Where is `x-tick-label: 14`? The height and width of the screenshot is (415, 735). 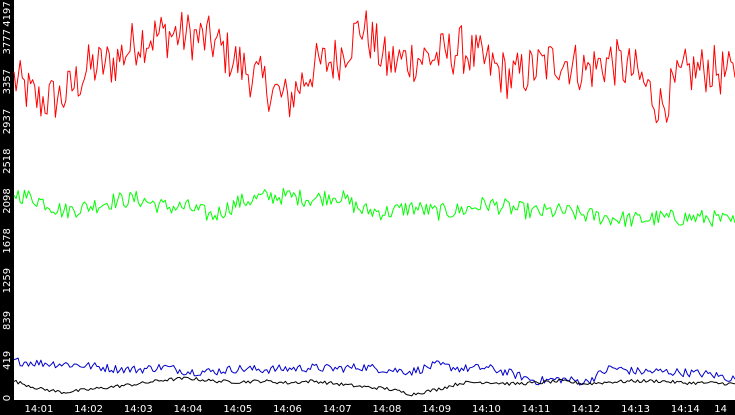
x-tick-label: 14 is located at coordinates (720, 409).